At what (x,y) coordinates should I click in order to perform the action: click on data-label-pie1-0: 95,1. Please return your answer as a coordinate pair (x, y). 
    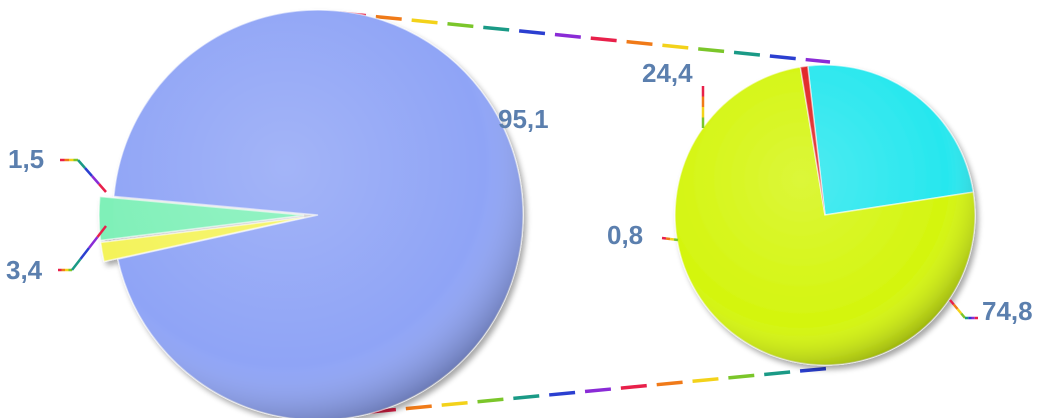
    Looking at the image, I should click on (523, 119).